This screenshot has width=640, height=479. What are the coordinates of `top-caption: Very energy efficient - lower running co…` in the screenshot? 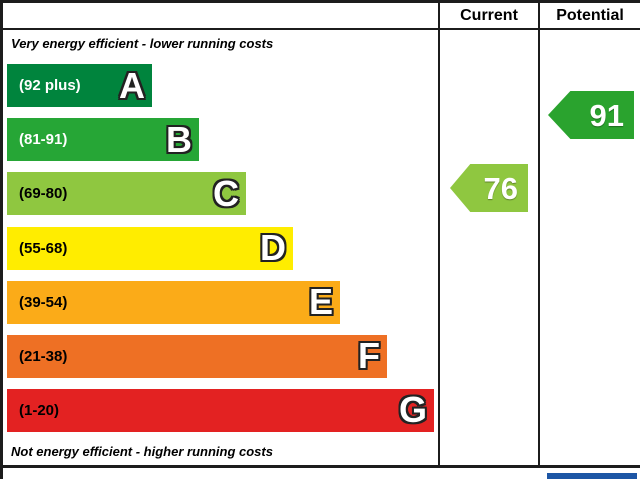 It's located at (142, 43).